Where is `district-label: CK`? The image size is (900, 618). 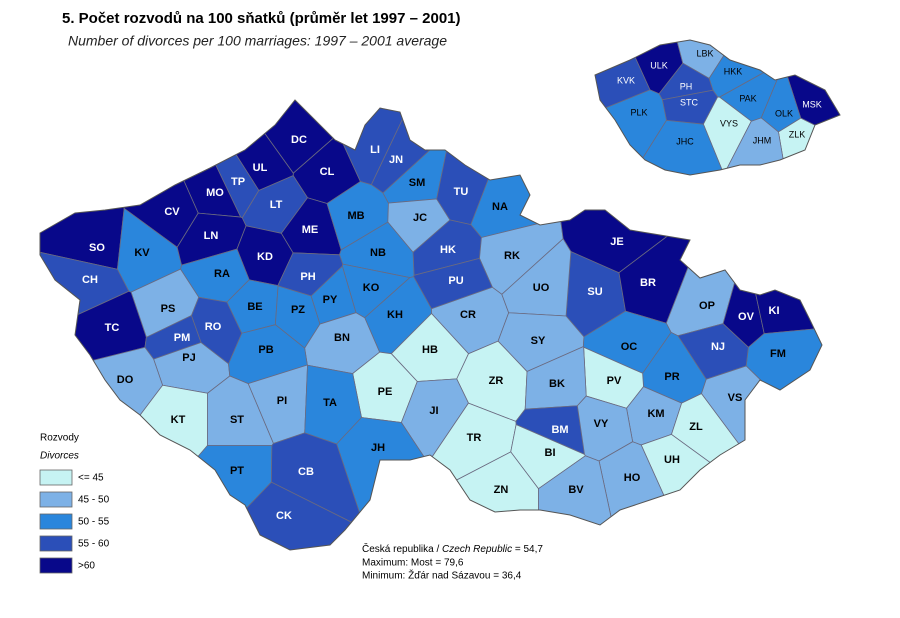 district-label: CK is located at coordinates (284, 516).